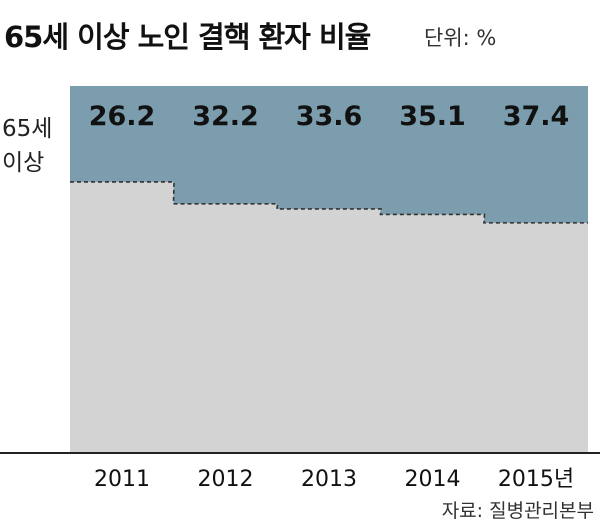 This screenshot has width=600, height=526. I want to click on source-label: 자료: 질병관리본부, so click(517, 511).